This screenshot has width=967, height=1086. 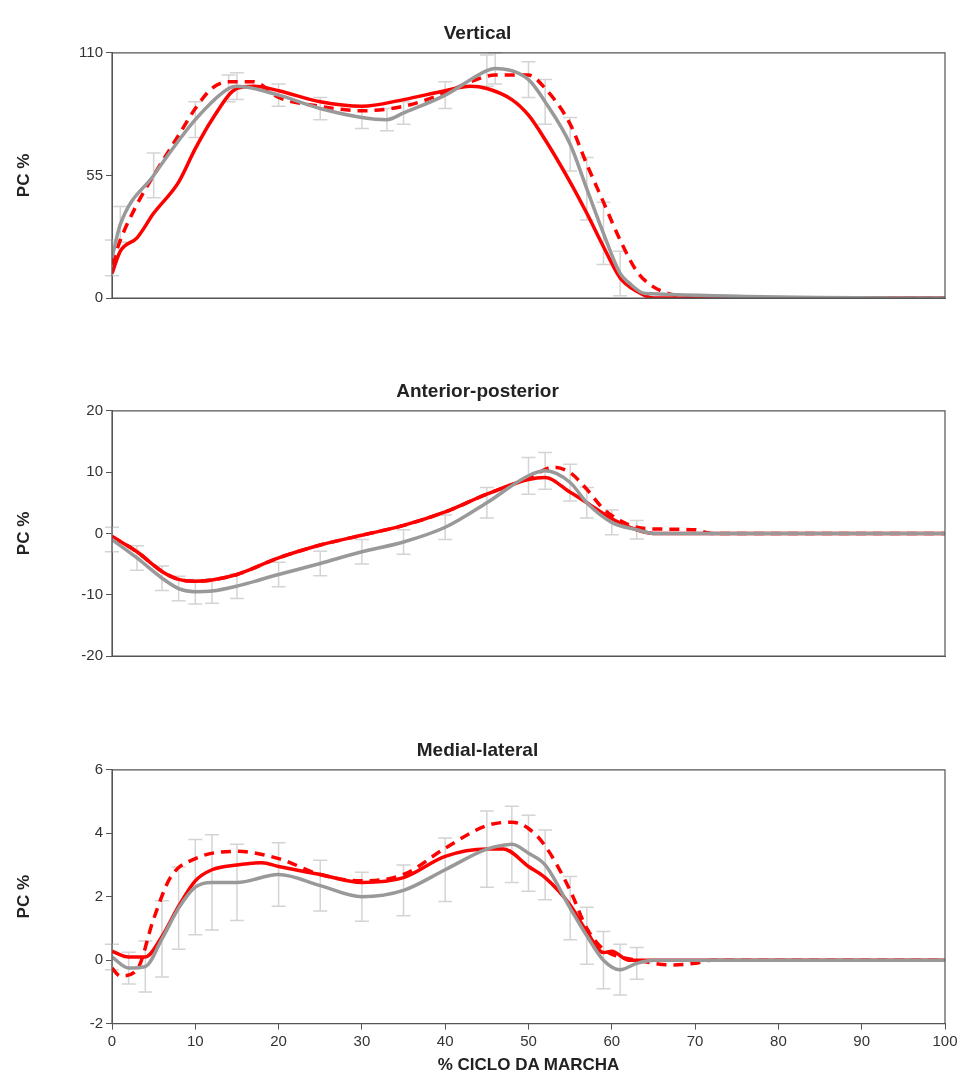 What do you see at coordinates (362, 1040) in the screenshot?
I see `x-tick-label: 30` at bounding box center [362, 1040].